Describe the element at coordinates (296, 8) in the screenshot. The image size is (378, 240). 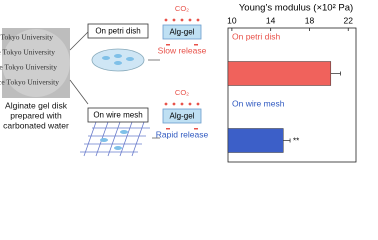
I see `chart-title: Young’s modulus (×10² Pa)` at that location.